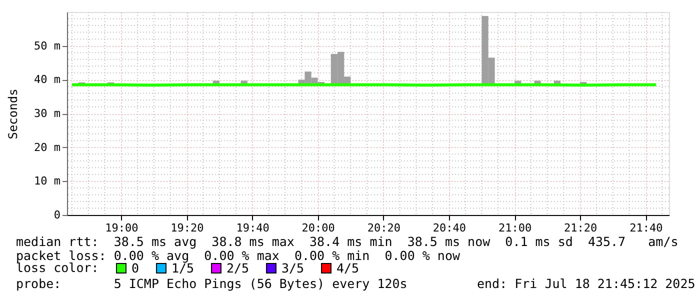 The width and height of the screenshot is (697, 297). What do you see at coordinates (383, 228) in the screenshot?
I see `x-tick-label: 20:20` at bounding box center [383, 228].